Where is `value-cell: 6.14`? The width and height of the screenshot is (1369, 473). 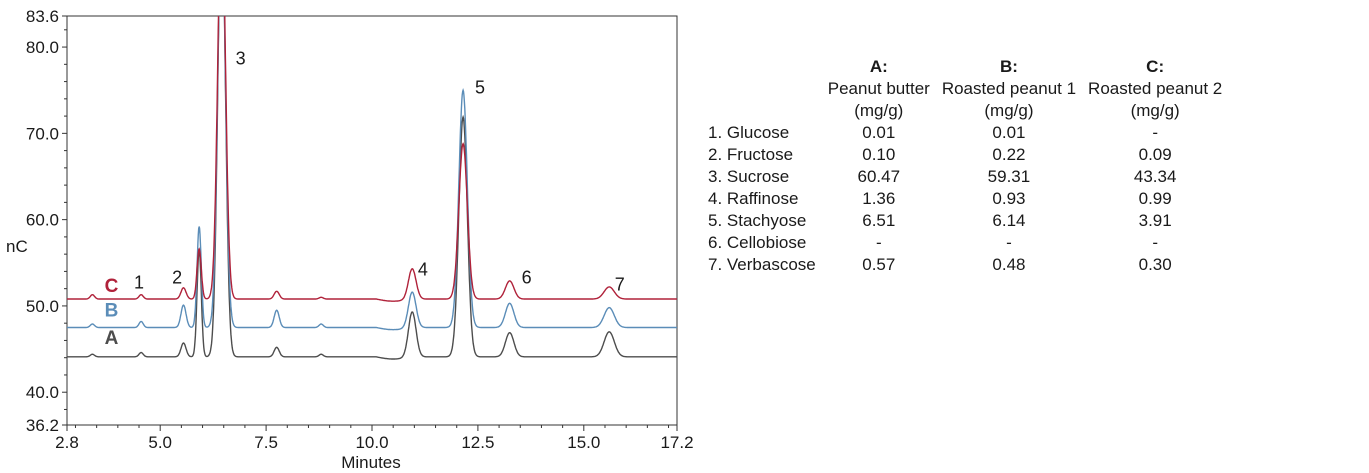 value-cell: 6.14 is located at coordinates (1009, 220).